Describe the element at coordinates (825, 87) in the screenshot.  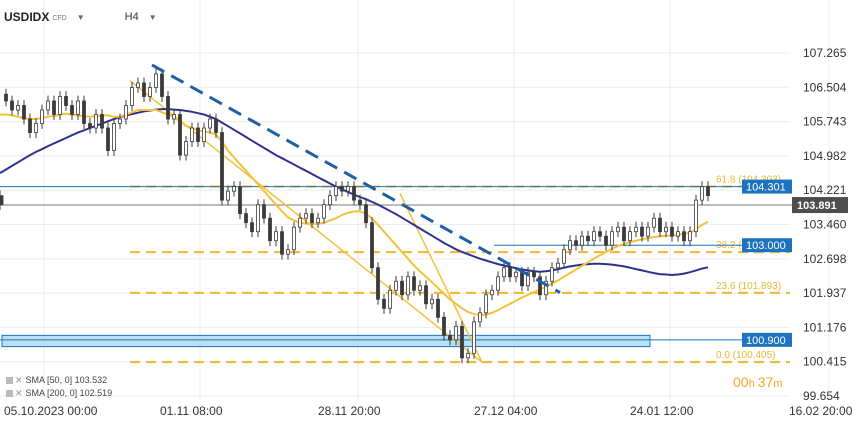
I see `y-tick-label: 106.504` at that location.